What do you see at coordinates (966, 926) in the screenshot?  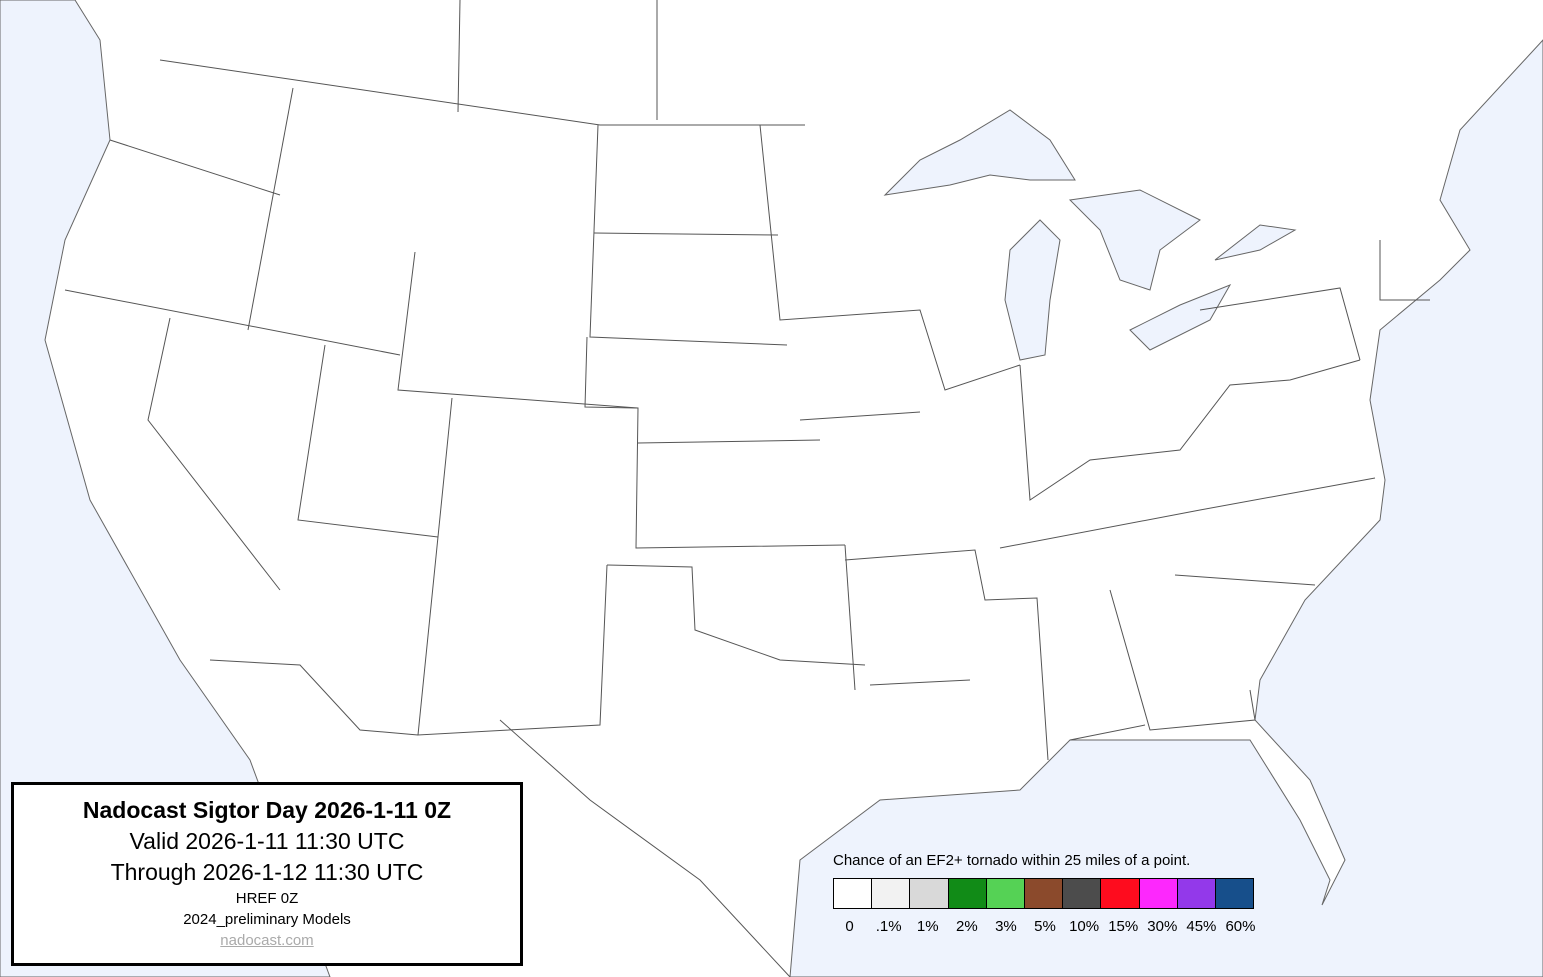 I see `legend-label: 2%` at bounding box center [966, 926].